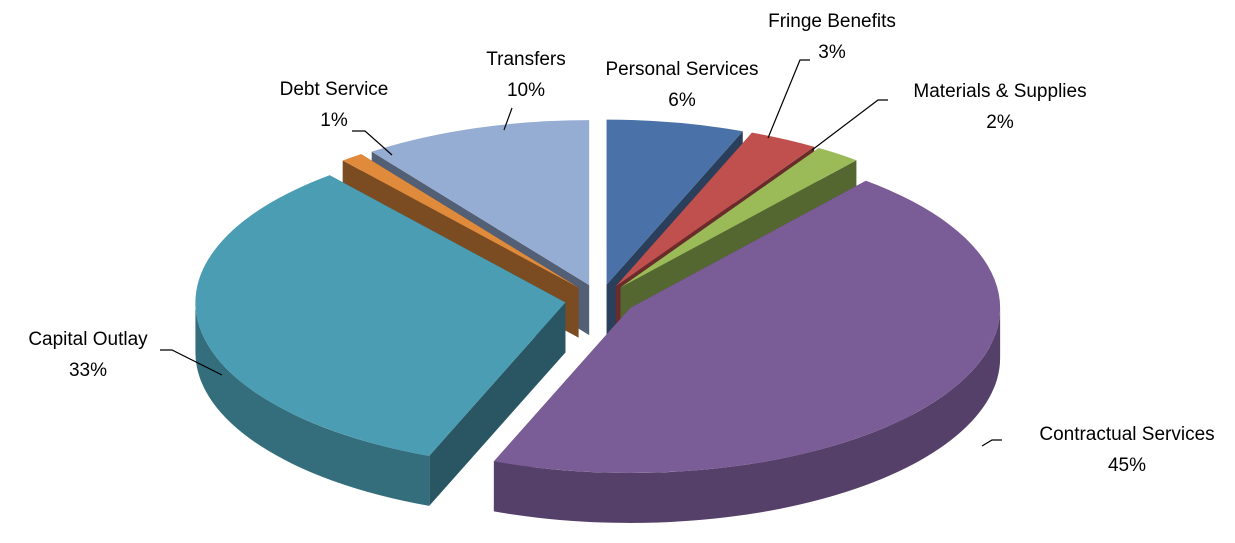  I want to click on category-label: Fringe Benefits, so click(832, 21).